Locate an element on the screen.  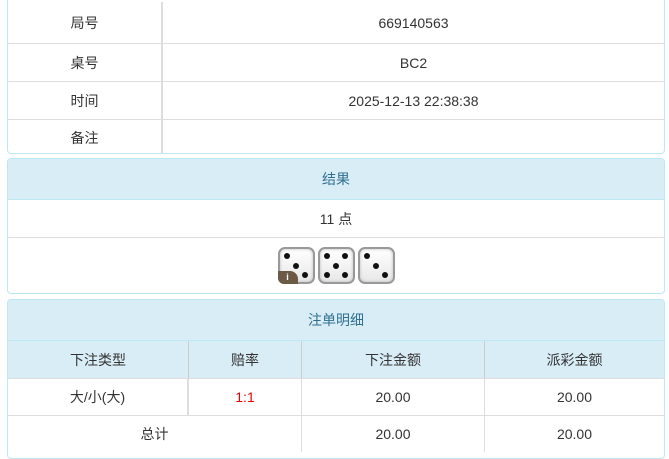
info-row-time: 时间 2025-12-13 22:38:38 is located at coordinates (336, 100).